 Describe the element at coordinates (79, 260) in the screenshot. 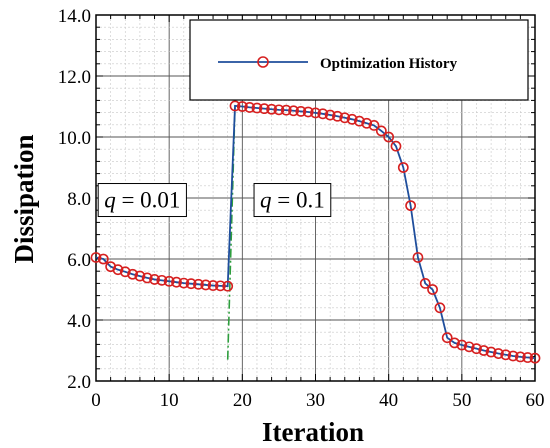

I see `y-tick-label: 6.0` at that location.